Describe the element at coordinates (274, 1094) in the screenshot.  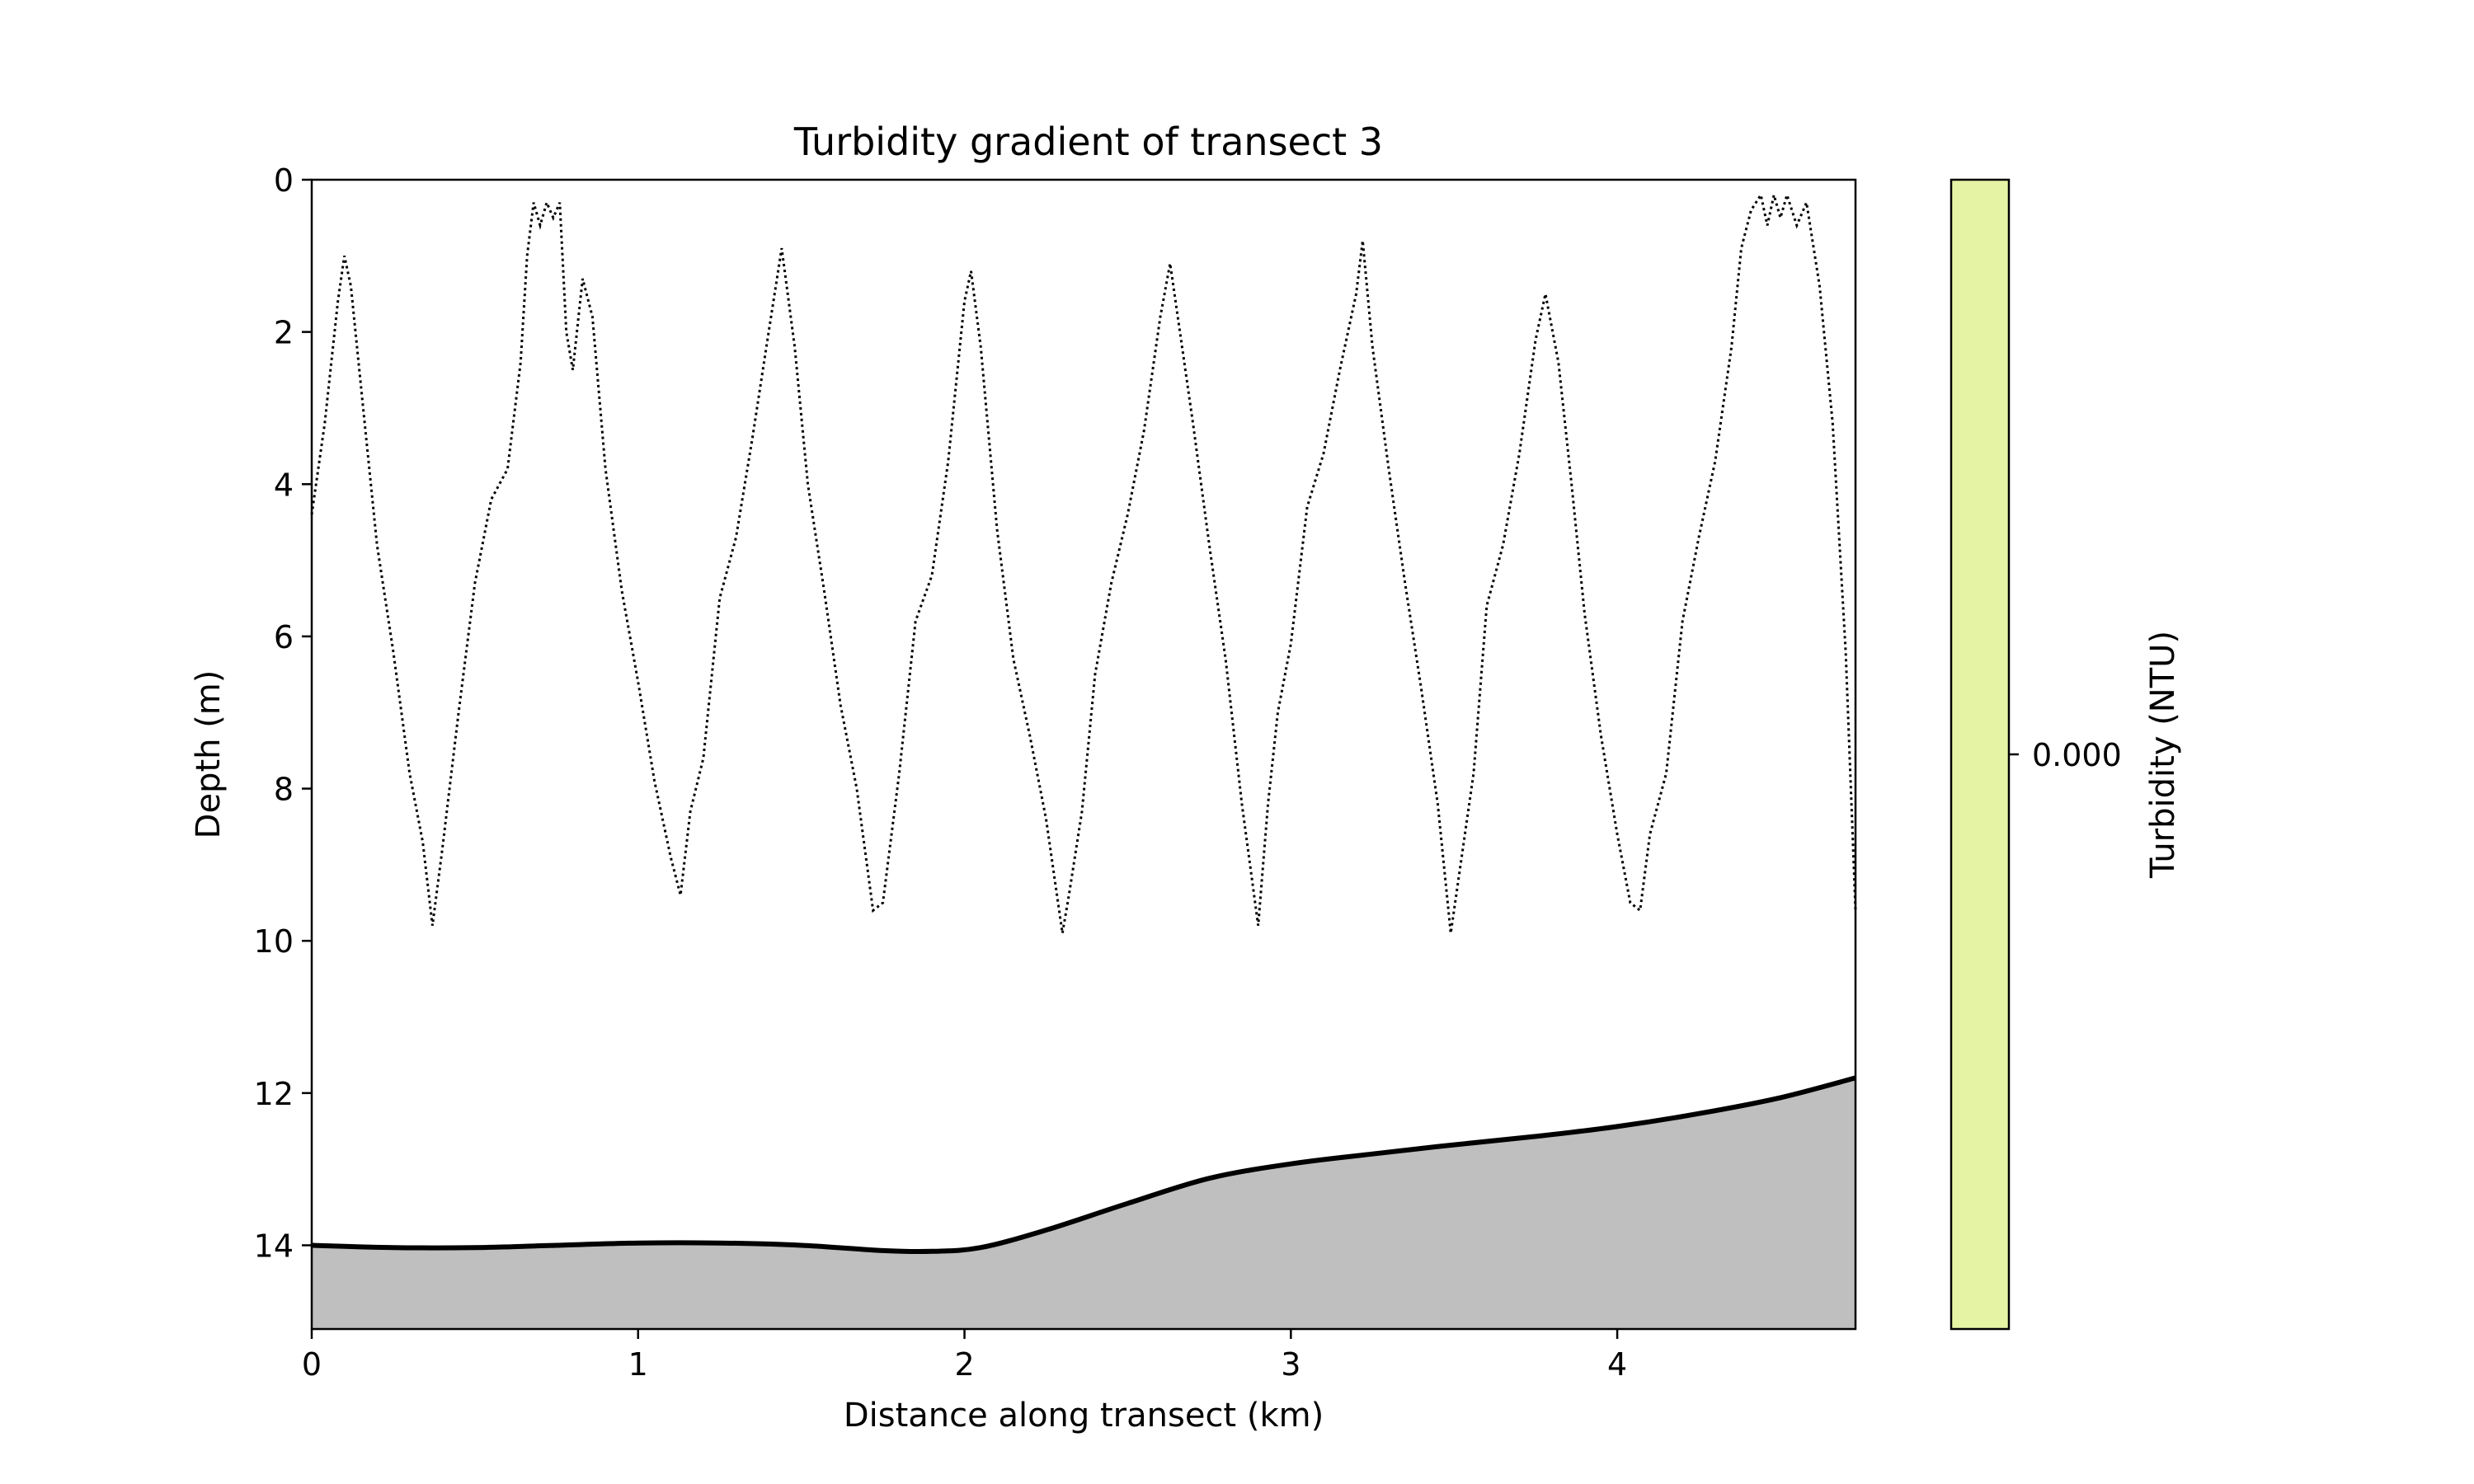
I see `y-tick-label: 12` at that location.